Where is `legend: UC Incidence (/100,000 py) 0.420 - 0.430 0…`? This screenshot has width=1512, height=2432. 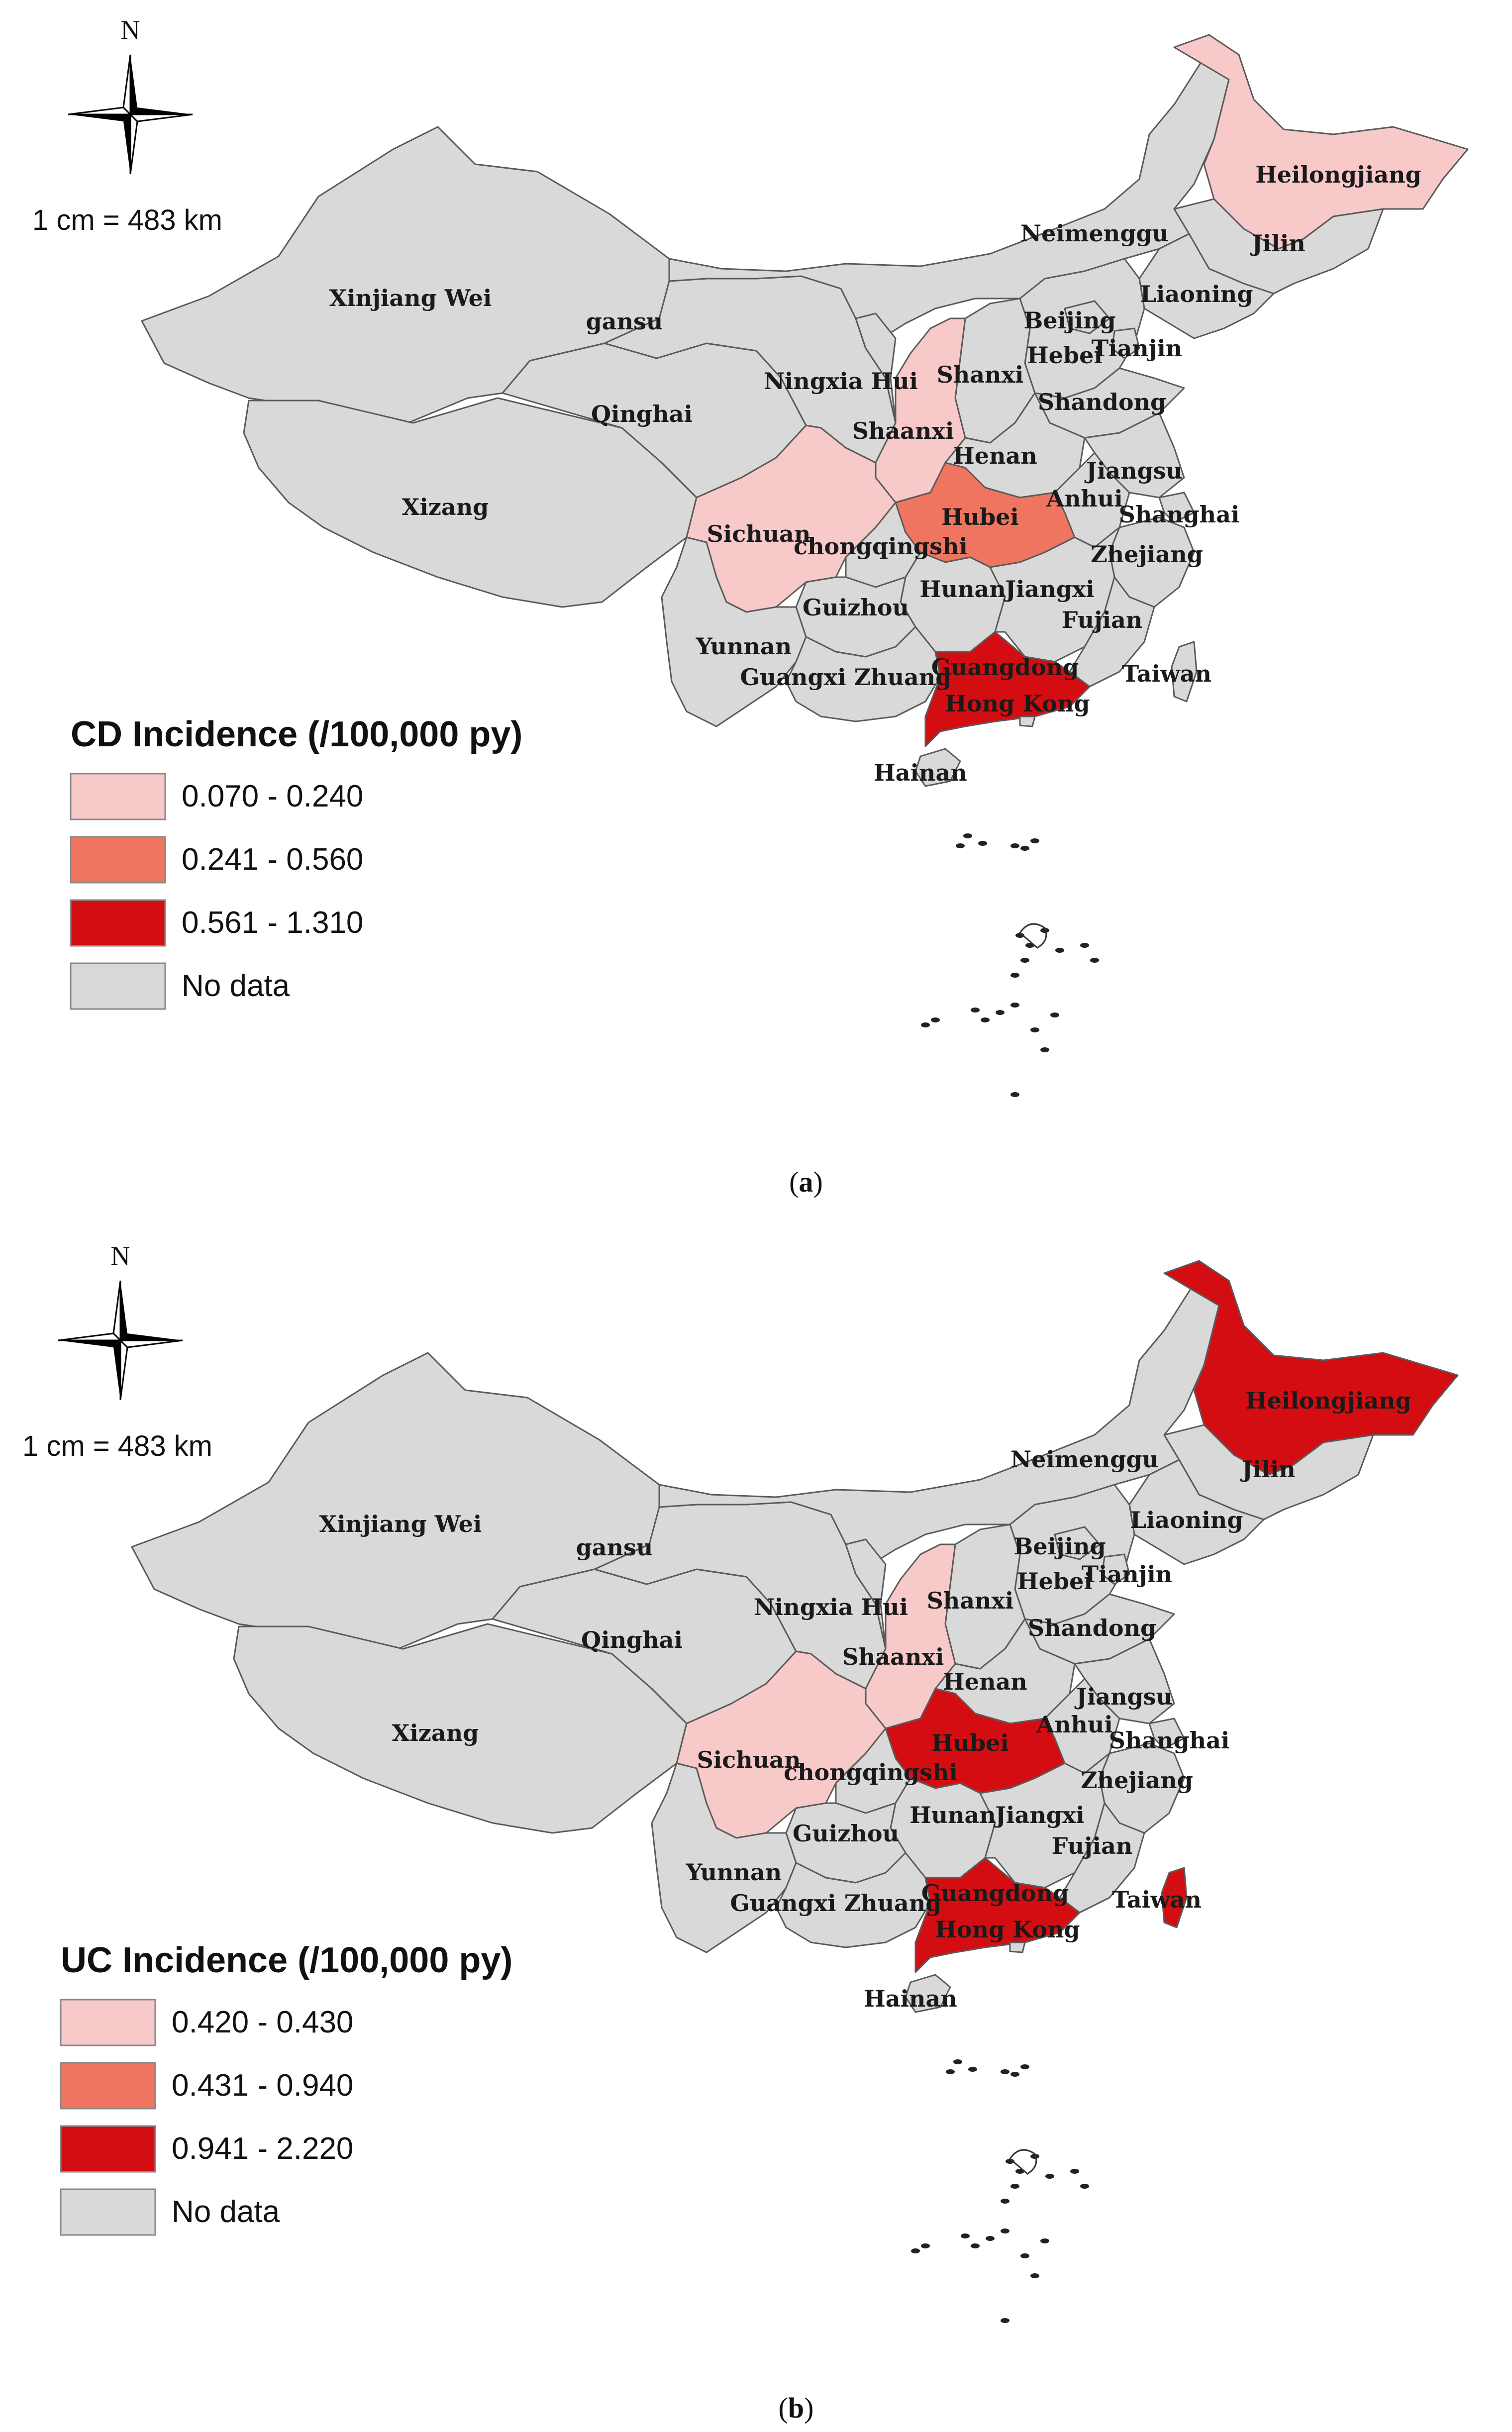
legend: UC Incidence (/100,000 py) 0.420 - 0.430 0… is located at coordinates (286, 2088).